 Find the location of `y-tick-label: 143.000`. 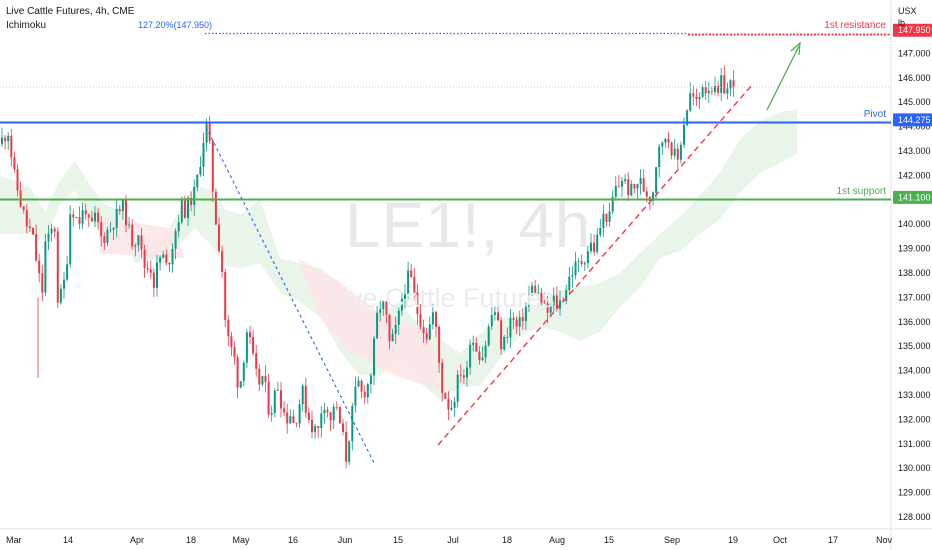

y-tick-label: 143.000 is located at coordinates (914, 151).